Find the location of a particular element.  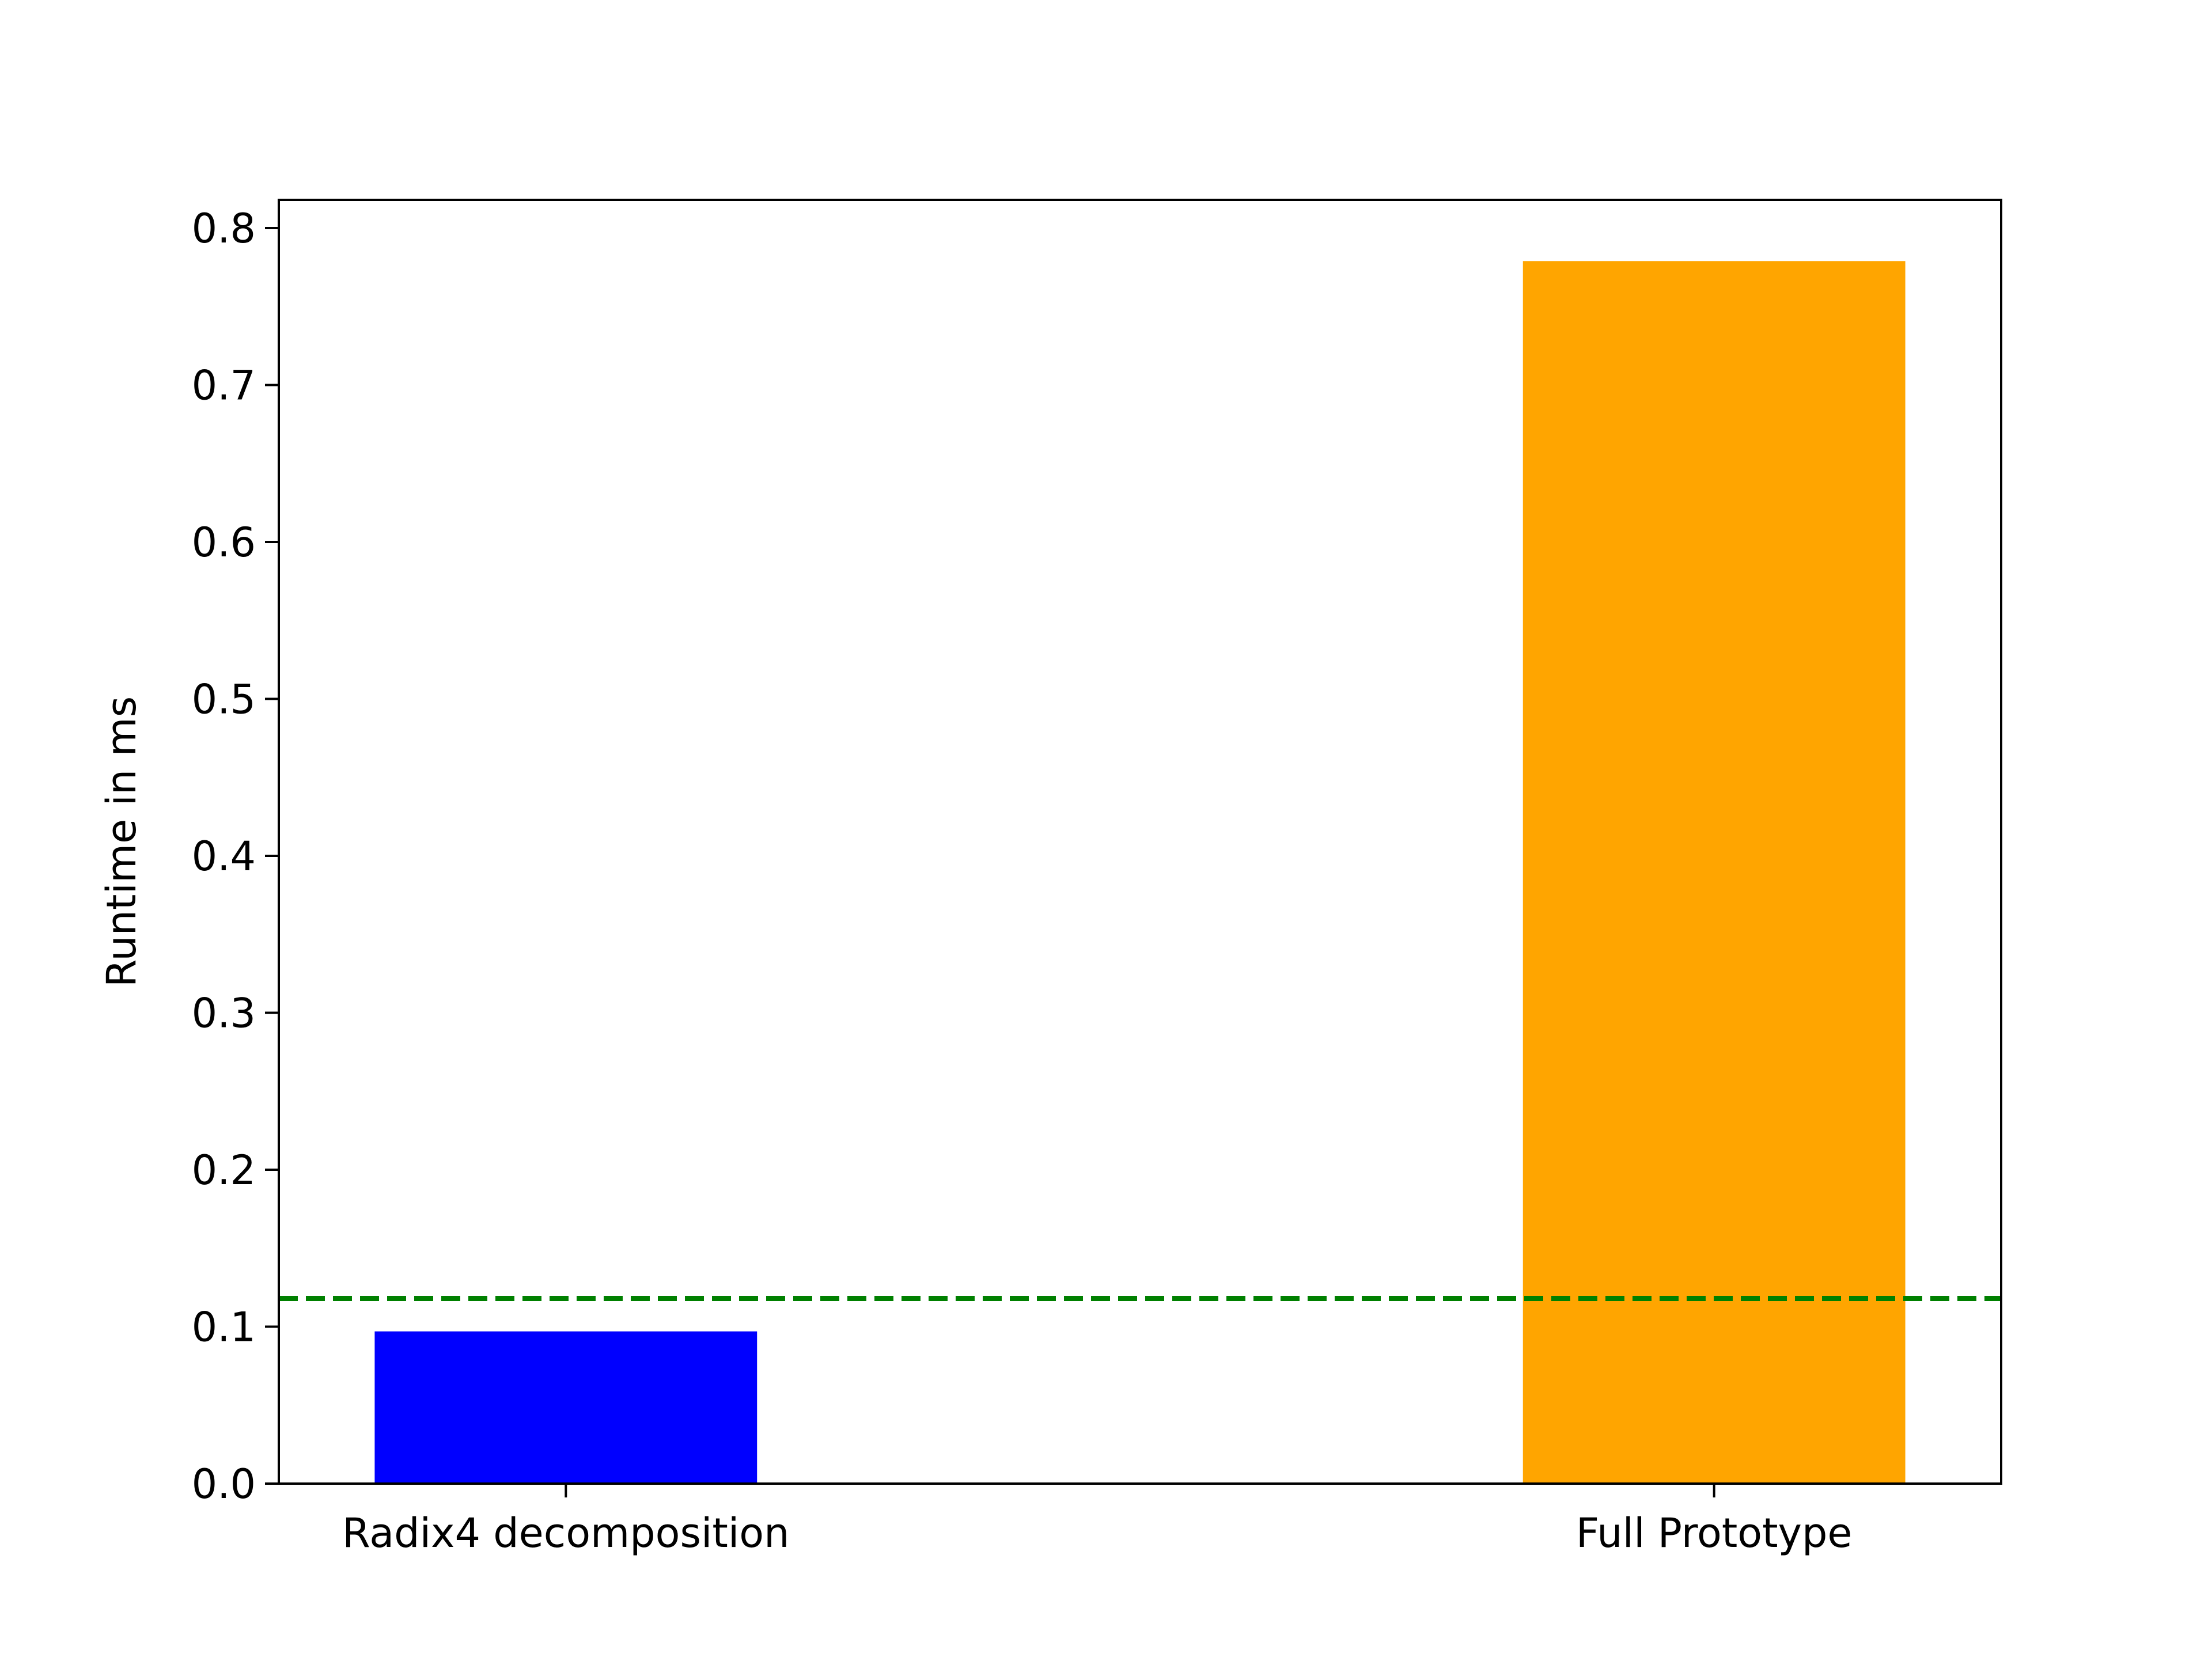

y-ticks-layer: 0.0 0.1 0.2 0.3 0.4 0.5 0.6 0.7 0.8 is located at coordinates (235, 856).